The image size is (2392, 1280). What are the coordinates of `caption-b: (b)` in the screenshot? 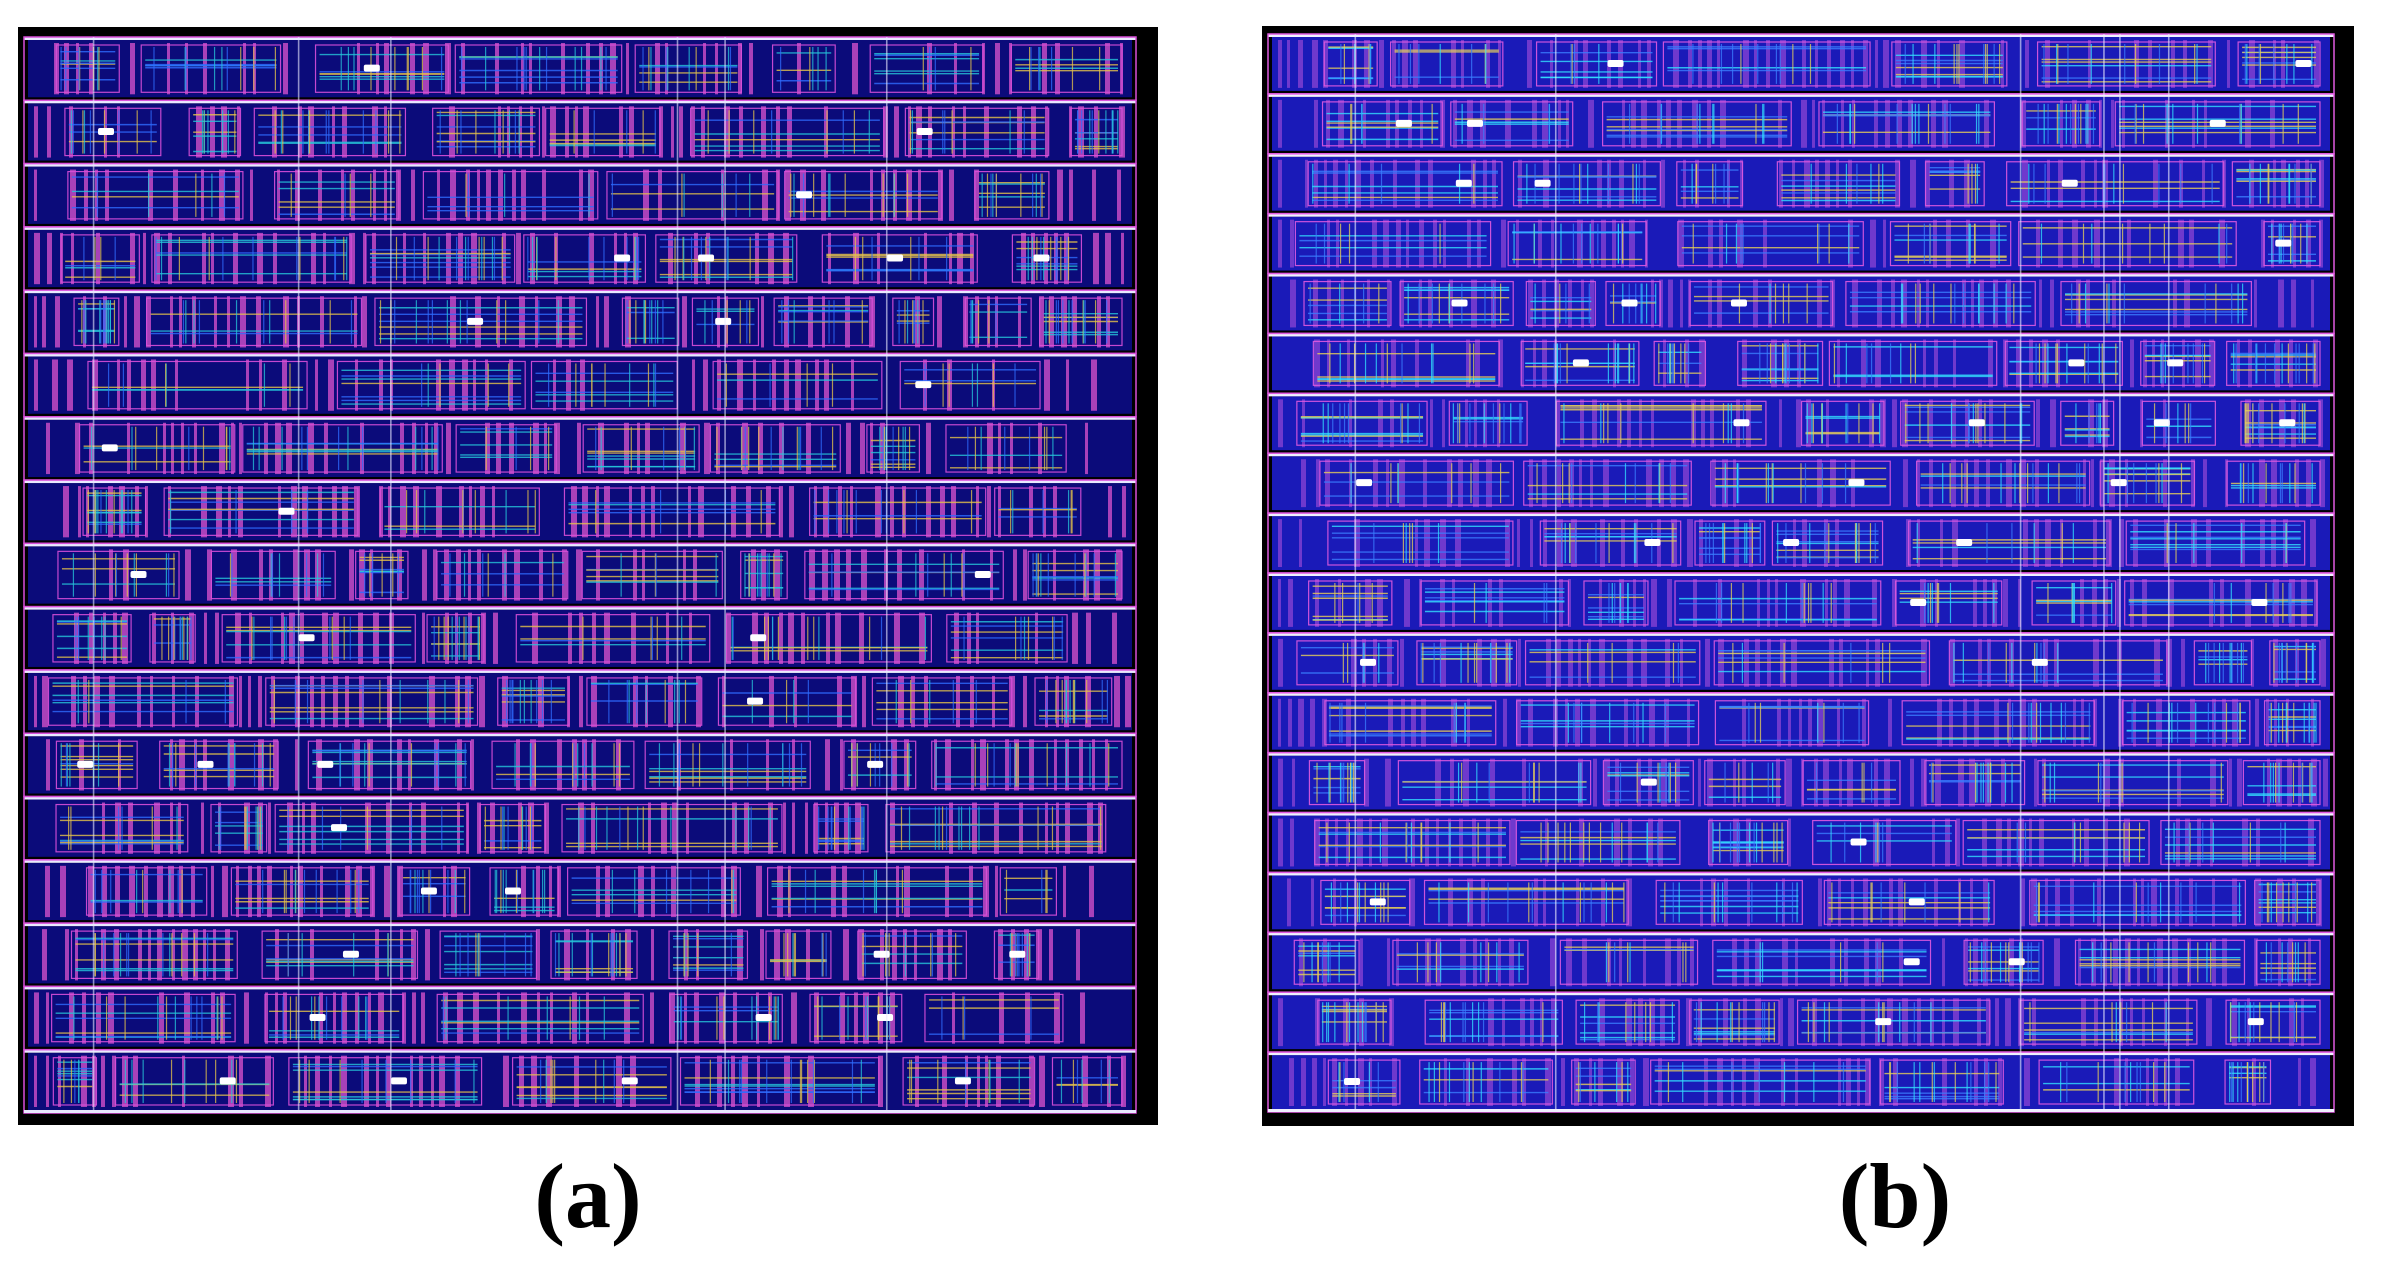 It's located at (1895, 1196).